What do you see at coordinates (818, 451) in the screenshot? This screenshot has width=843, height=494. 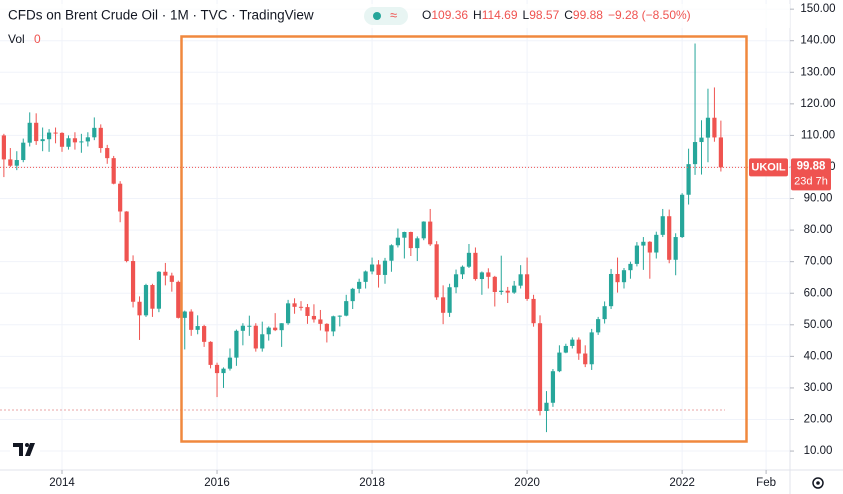 I see `y-tick-label: 10.00` at bounding box center [818, 451].